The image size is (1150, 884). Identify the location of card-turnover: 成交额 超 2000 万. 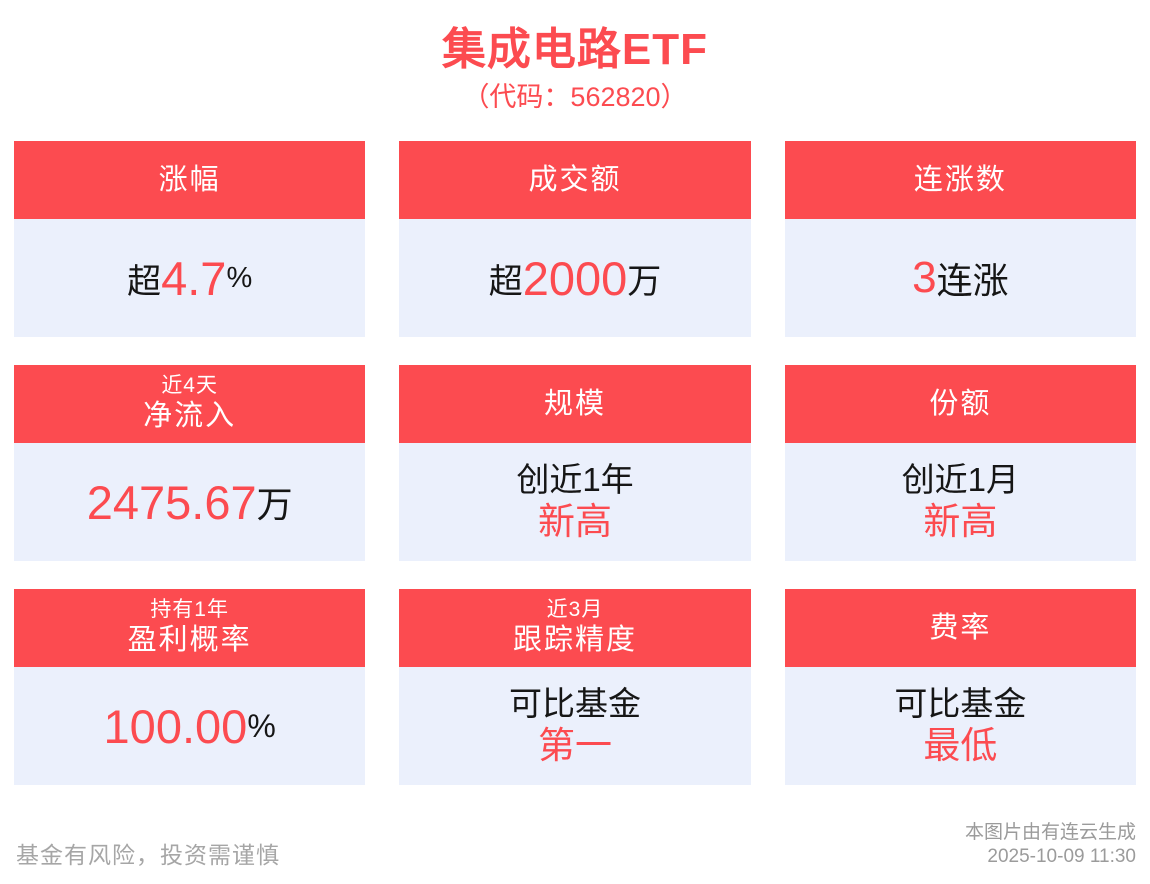
(575, 239).